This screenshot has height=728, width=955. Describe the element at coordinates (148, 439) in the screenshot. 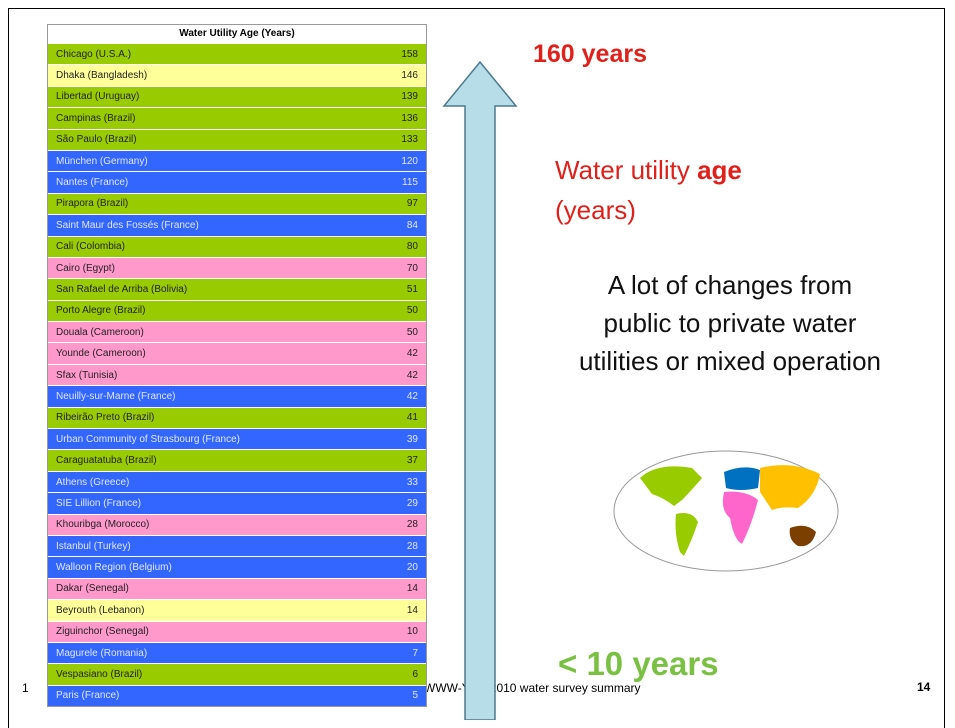

I see `city: Urban Community of Strasbourg (France)` at that location.